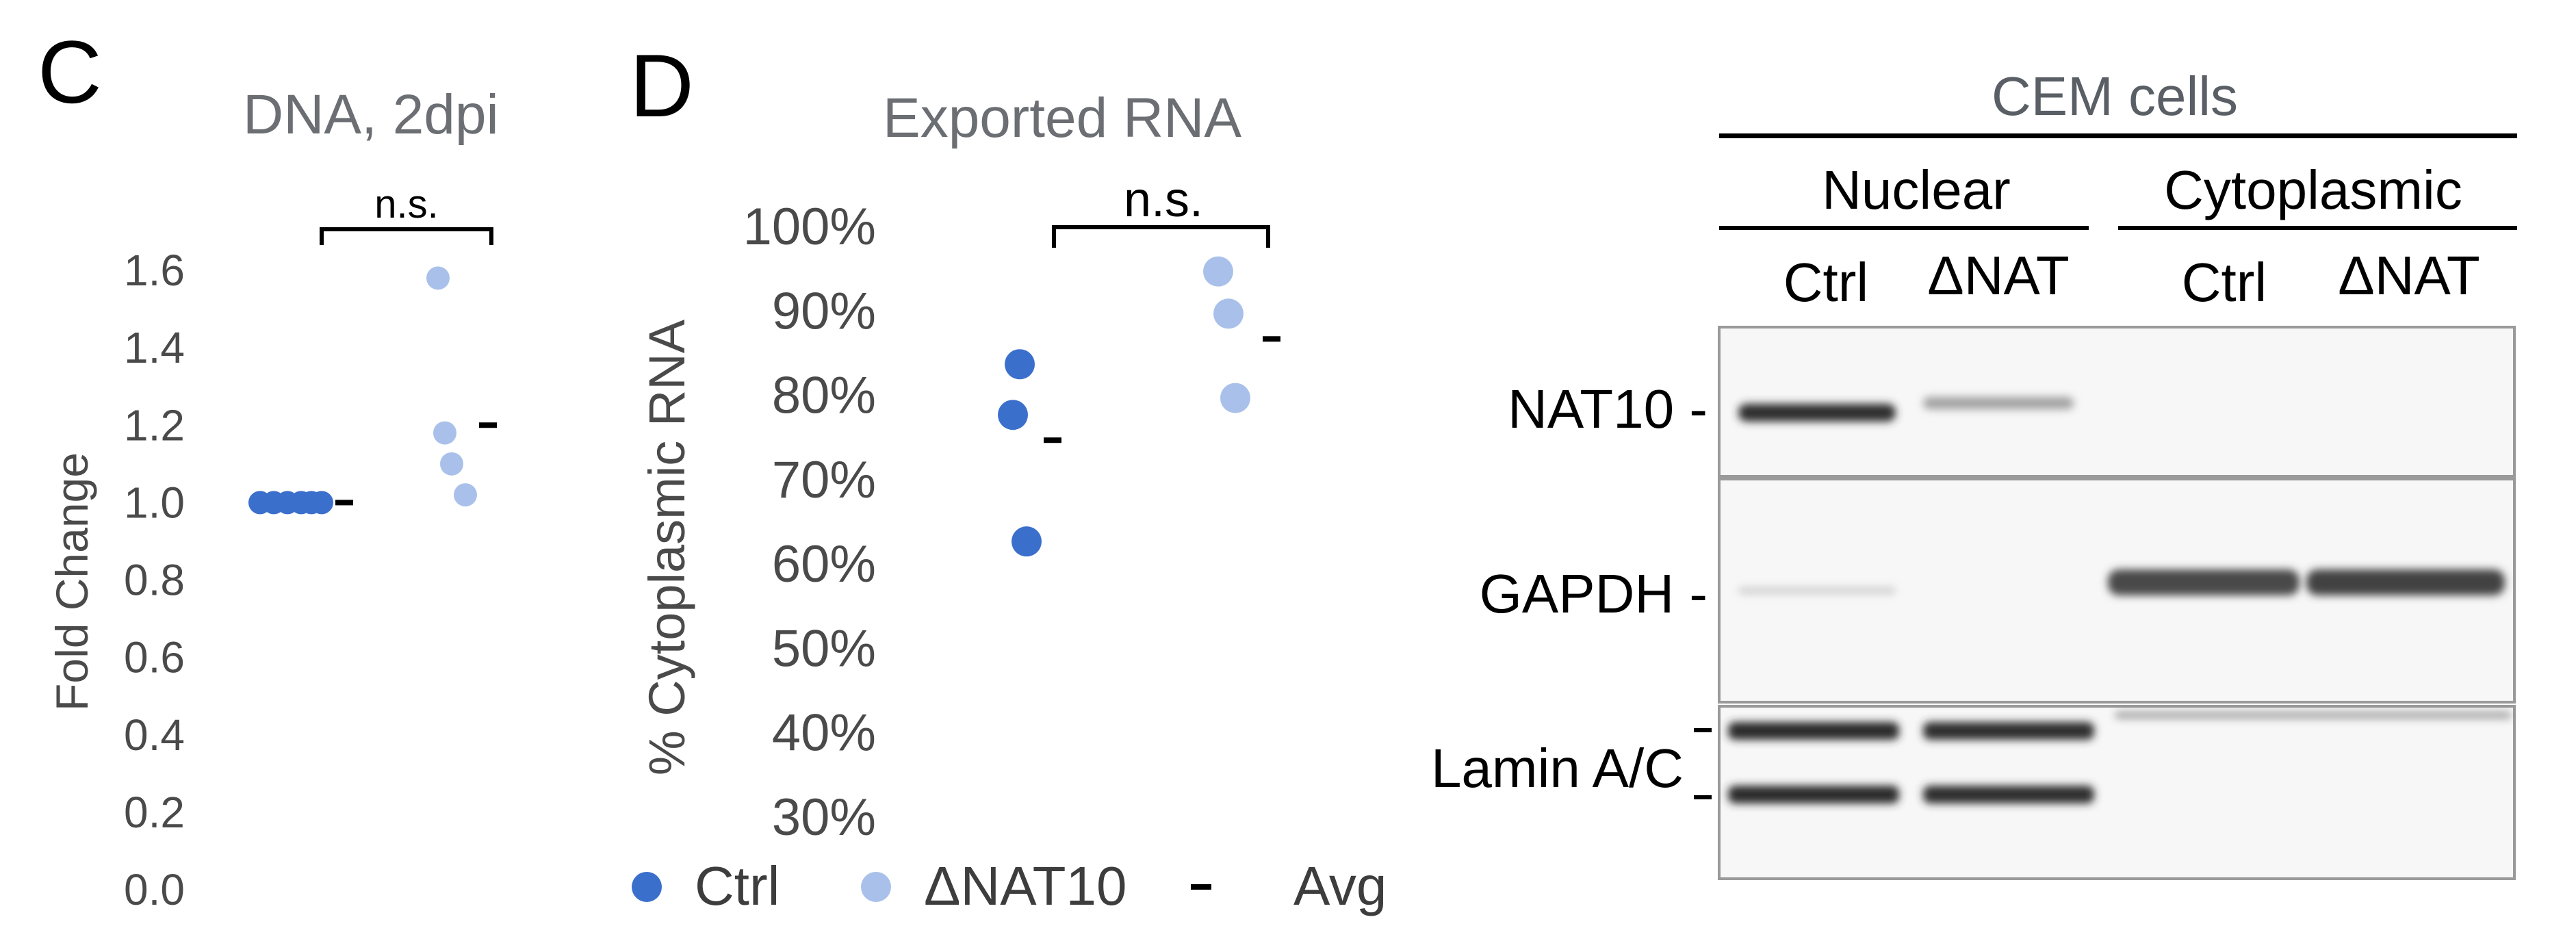  I want to click on panel-d-y-tick-label: 80%, so click(824, 396).